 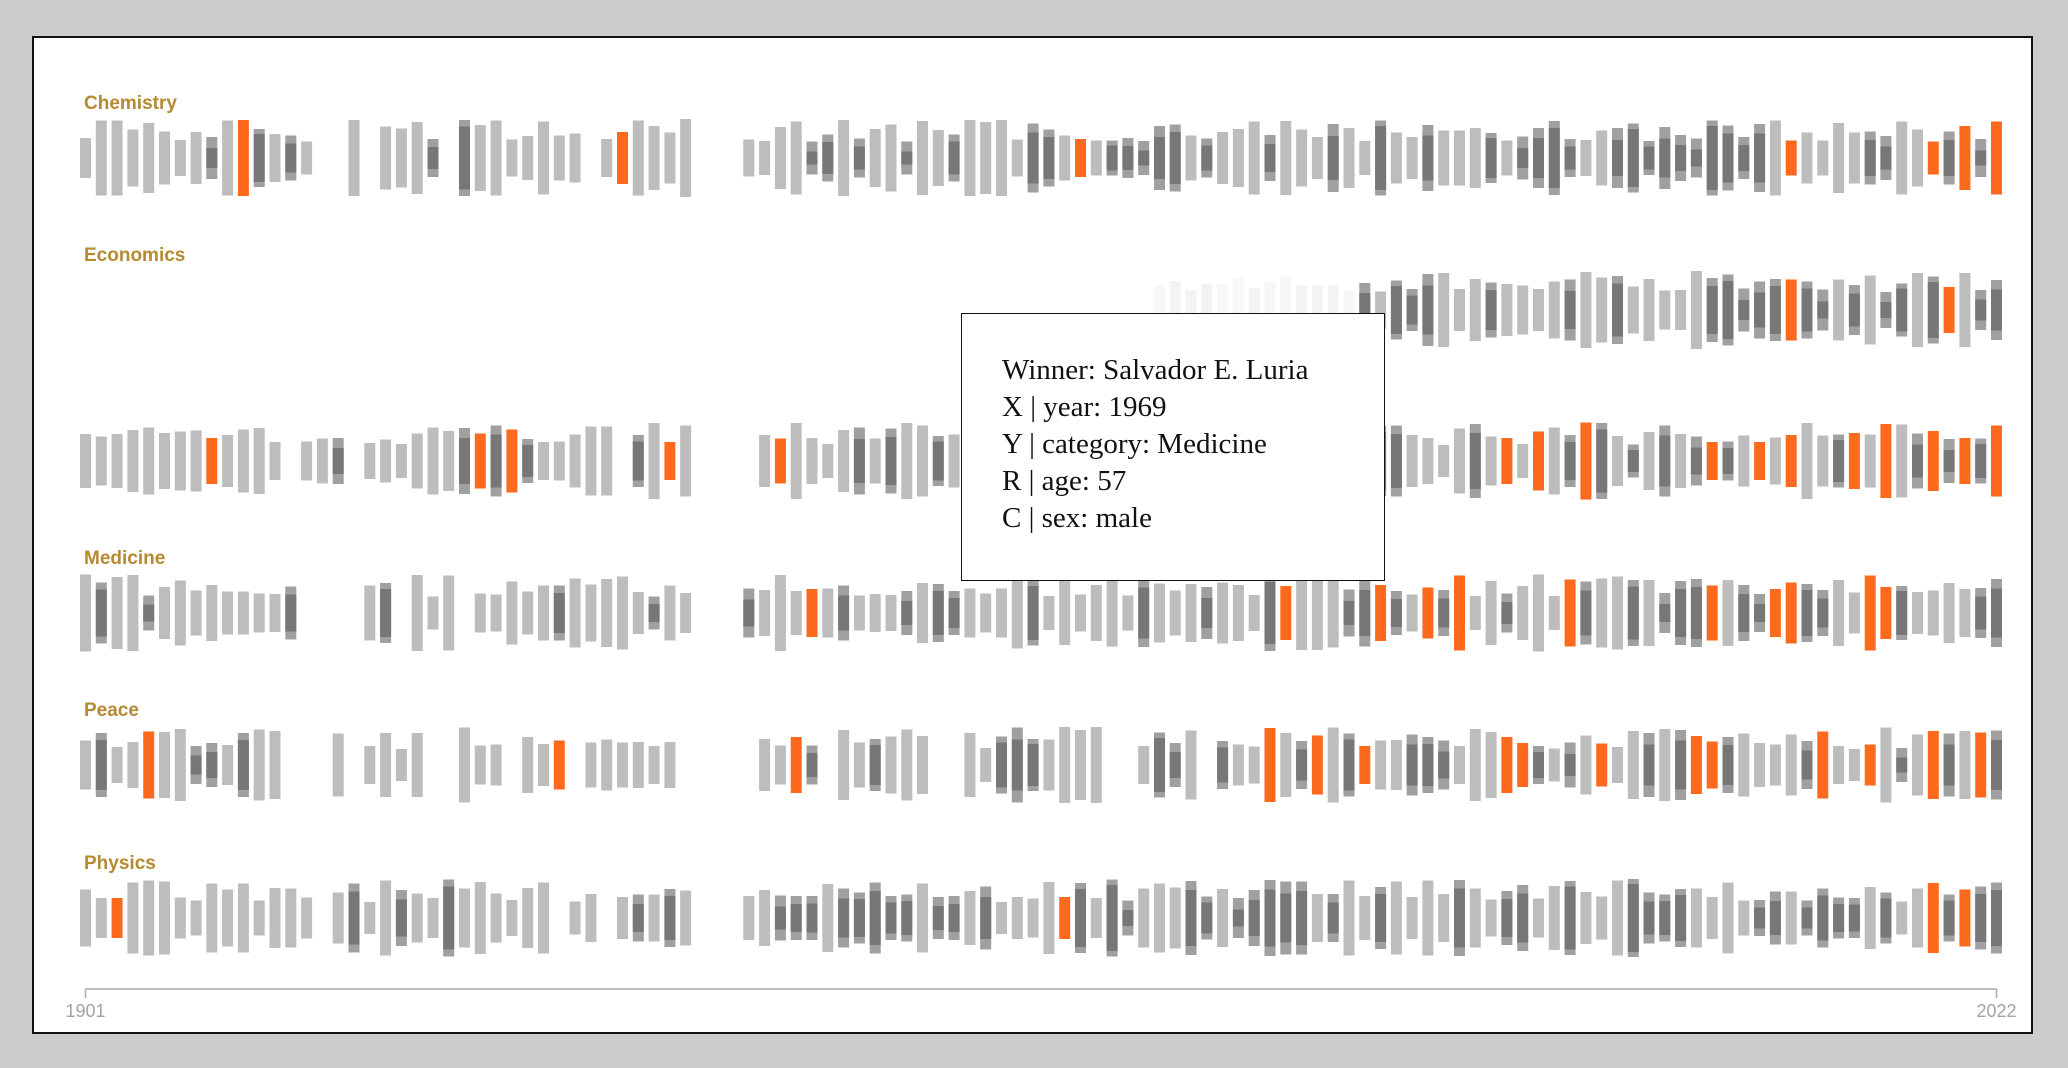 I want to click on bar-overlap-peace-1961, so click(x=1033, y=765).